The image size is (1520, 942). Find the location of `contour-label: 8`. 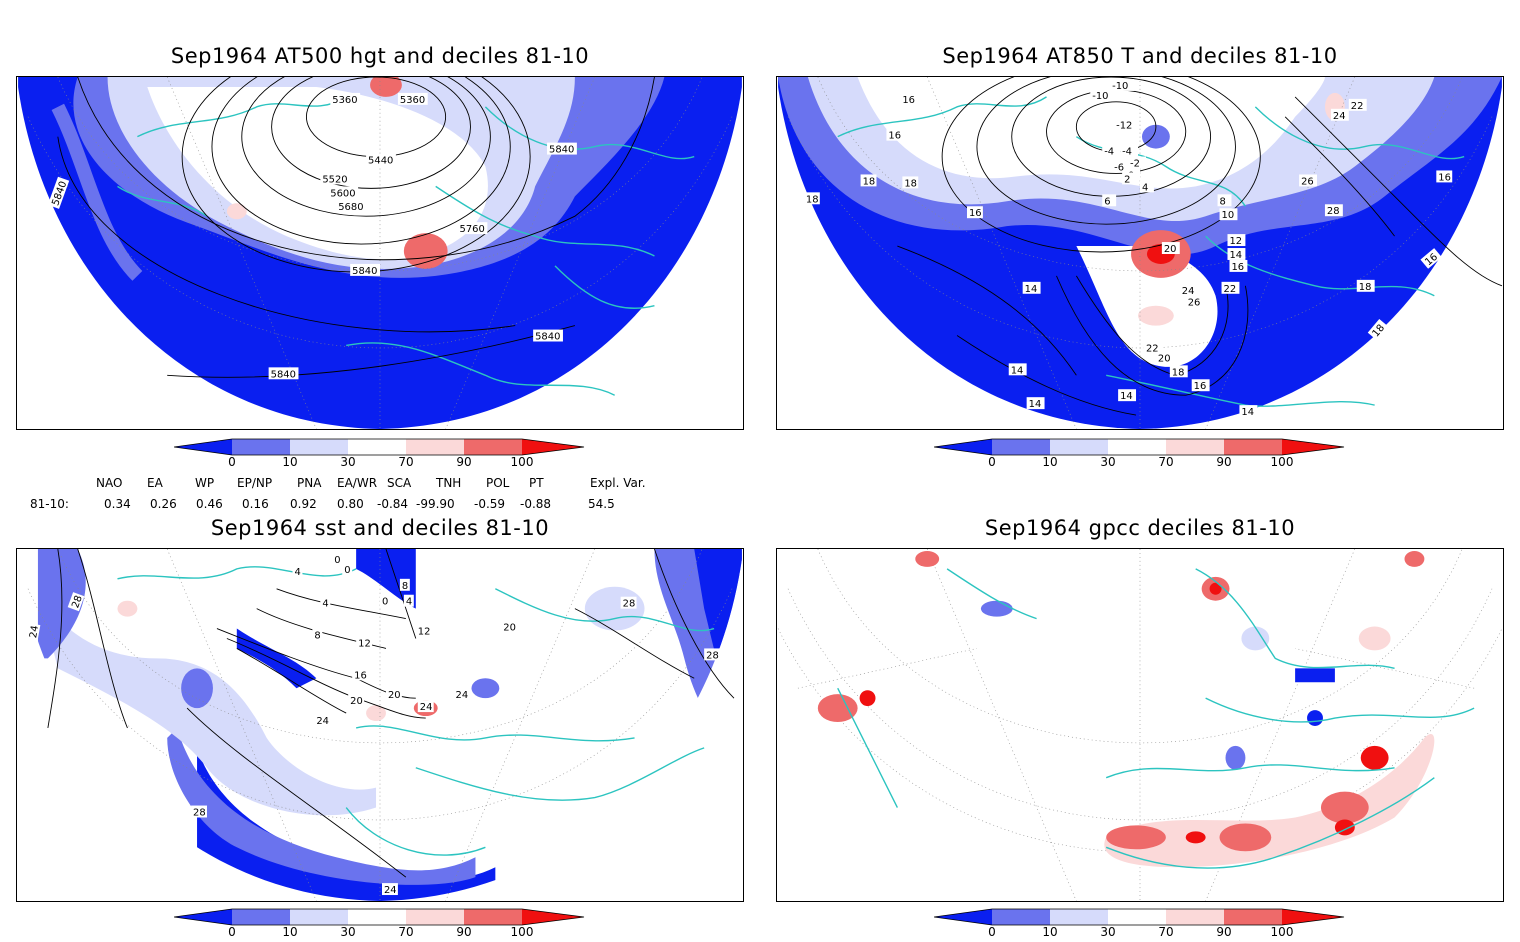

contour-label: 8 is located at coordinates (1223, 201).